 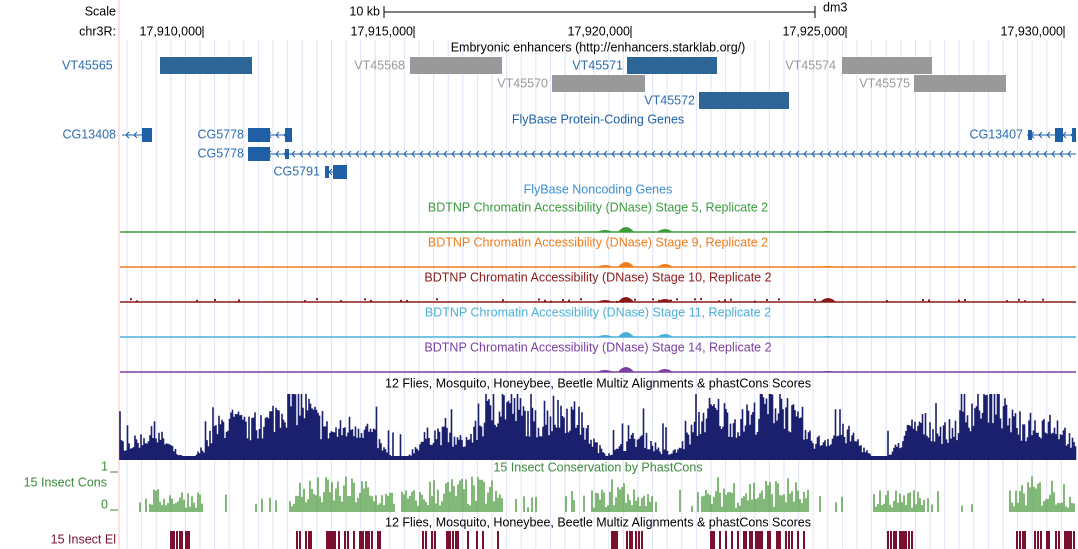 I want to click on enhancer-label: VT45570, so click(x=522, y=83).